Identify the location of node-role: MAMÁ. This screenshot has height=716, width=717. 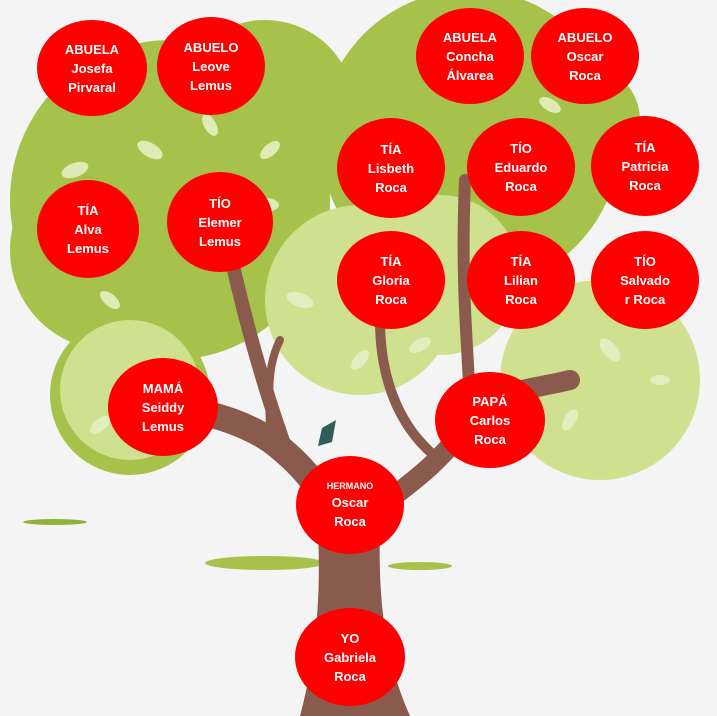
(163, 388).